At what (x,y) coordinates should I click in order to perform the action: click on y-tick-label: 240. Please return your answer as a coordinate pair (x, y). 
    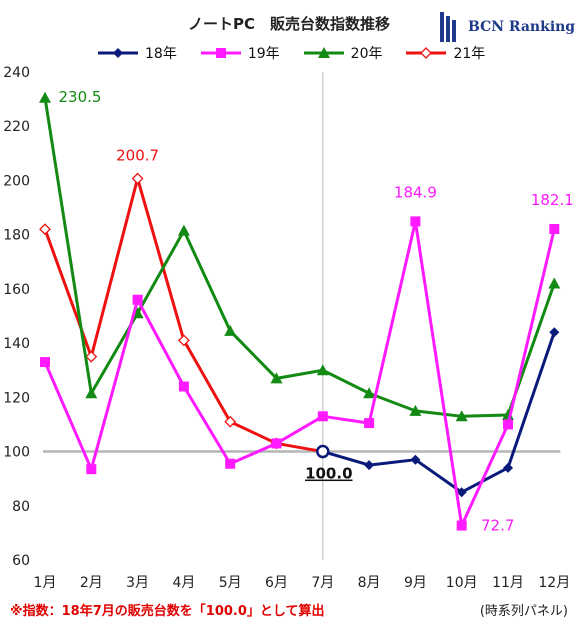
    Looking at the image, I should click on (16, 73).